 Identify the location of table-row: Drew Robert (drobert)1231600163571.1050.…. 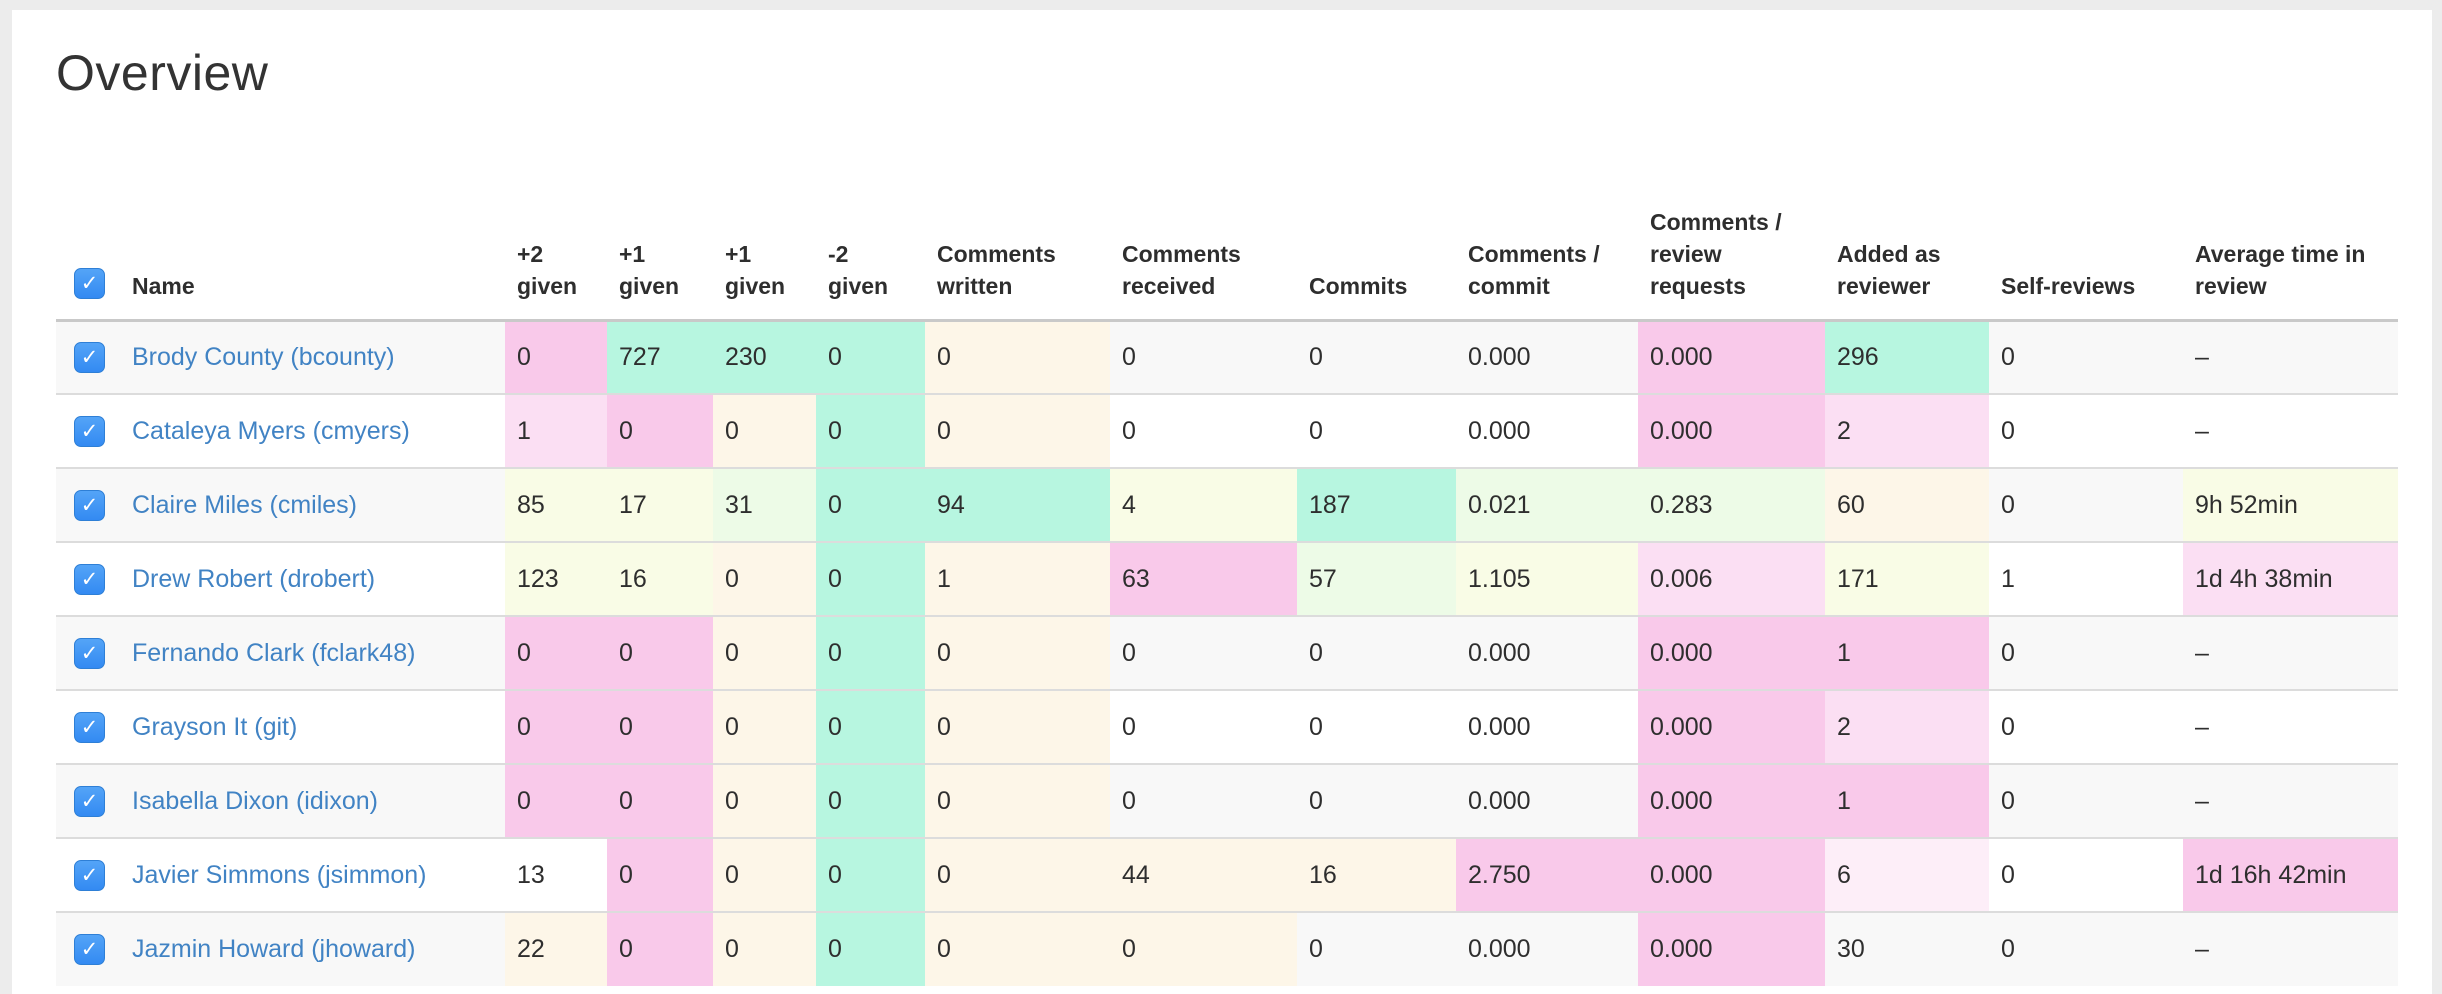
(1227, 579).